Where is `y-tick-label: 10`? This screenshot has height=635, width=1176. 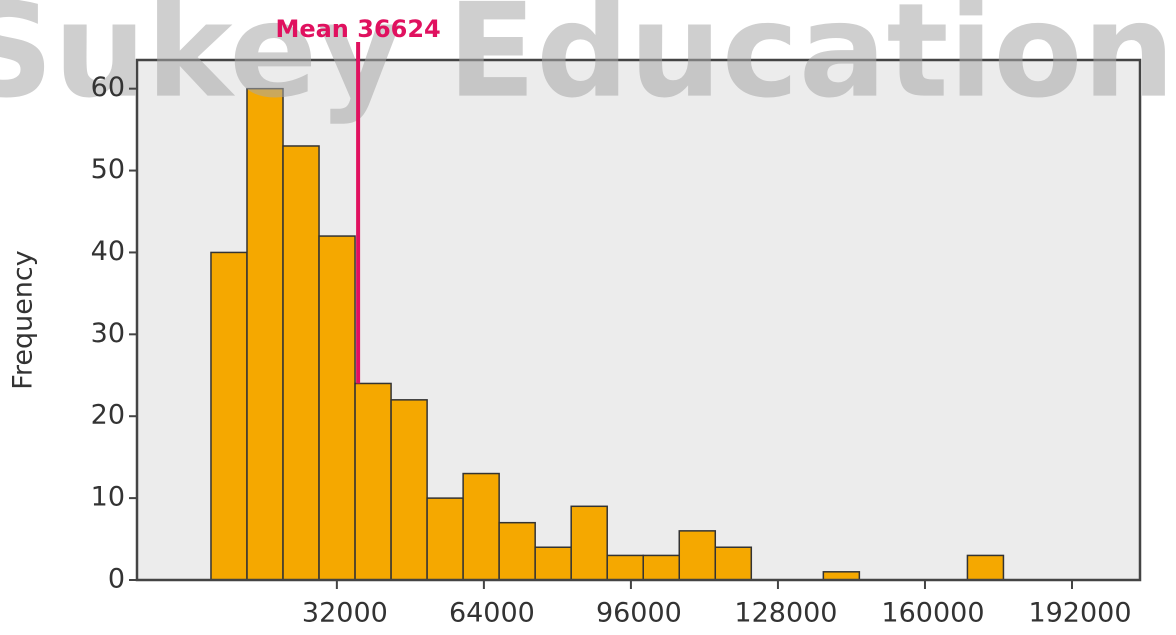
y-tick-label: 10 is located at coordinates (108, 497).